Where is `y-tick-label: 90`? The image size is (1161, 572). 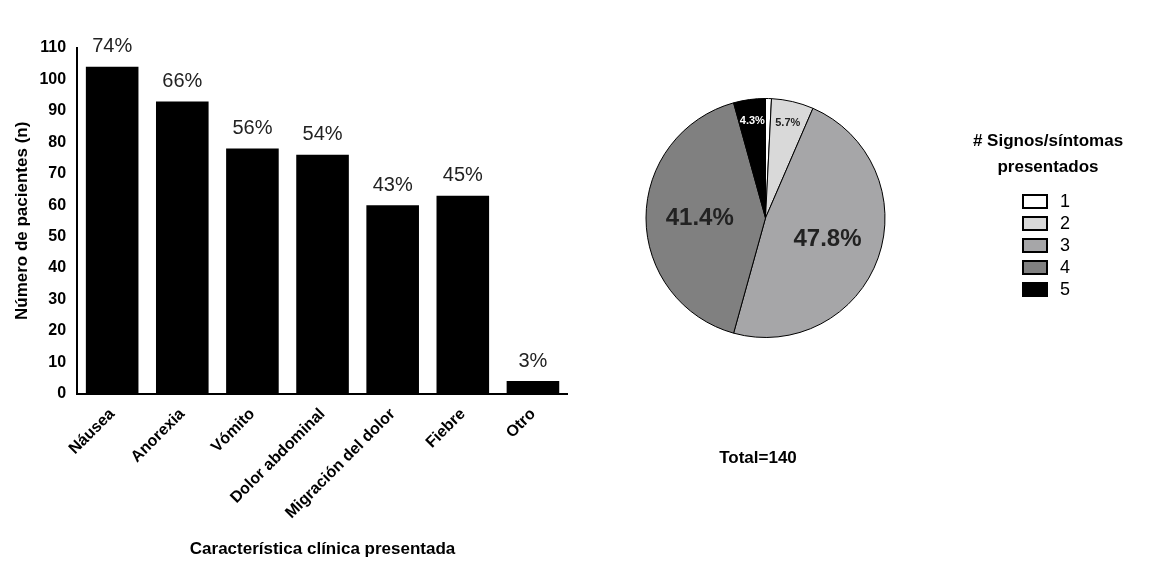 y-tick-label: 90 is located at coordinates (57, 110).